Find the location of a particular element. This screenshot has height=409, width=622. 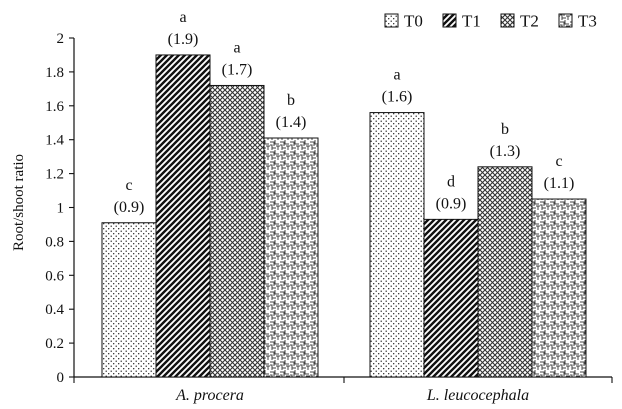

y-tick-label: 1.6 is located at coordinates (54, 107).